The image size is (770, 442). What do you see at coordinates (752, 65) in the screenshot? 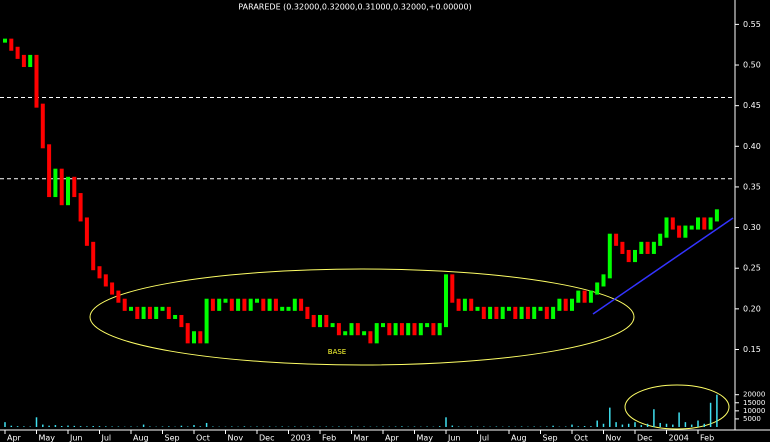
I see `y-tick-label: 0.50` at bounding box center [752, 65].